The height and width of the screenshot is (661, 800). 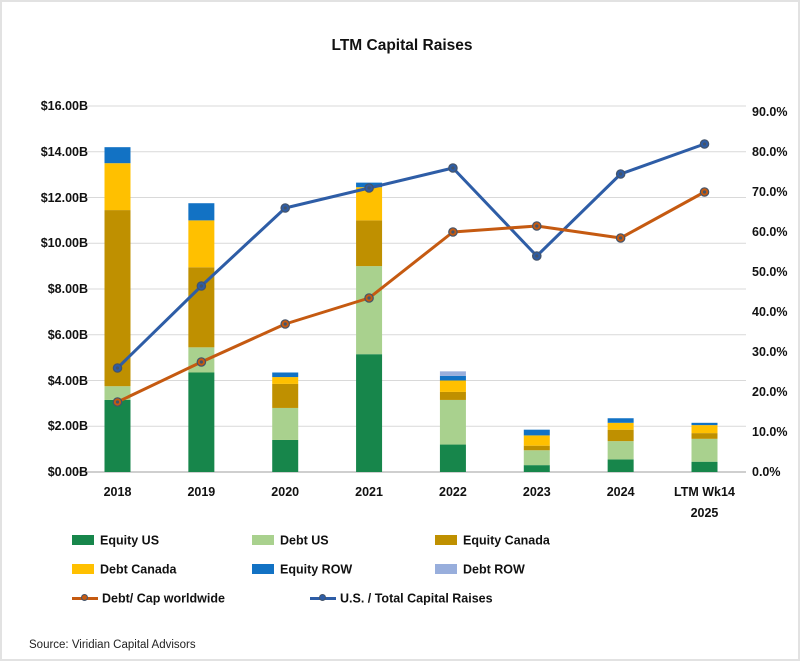 What do you see at coordinates (138, 569) in the screenshot?
I see `legend-label: Debt Canada` at bounding box center [138, 569].